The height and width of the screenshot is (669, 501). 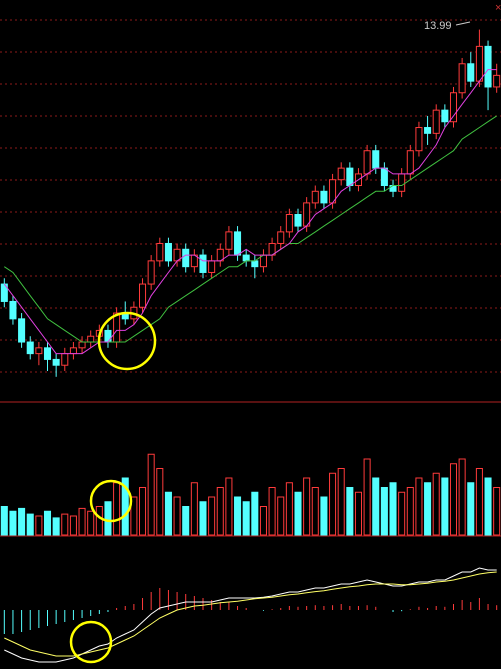 What do you see at coordinates (463, 23) in the screenshot?
I see `annotation-arrow` at bounding box center [463, 23].